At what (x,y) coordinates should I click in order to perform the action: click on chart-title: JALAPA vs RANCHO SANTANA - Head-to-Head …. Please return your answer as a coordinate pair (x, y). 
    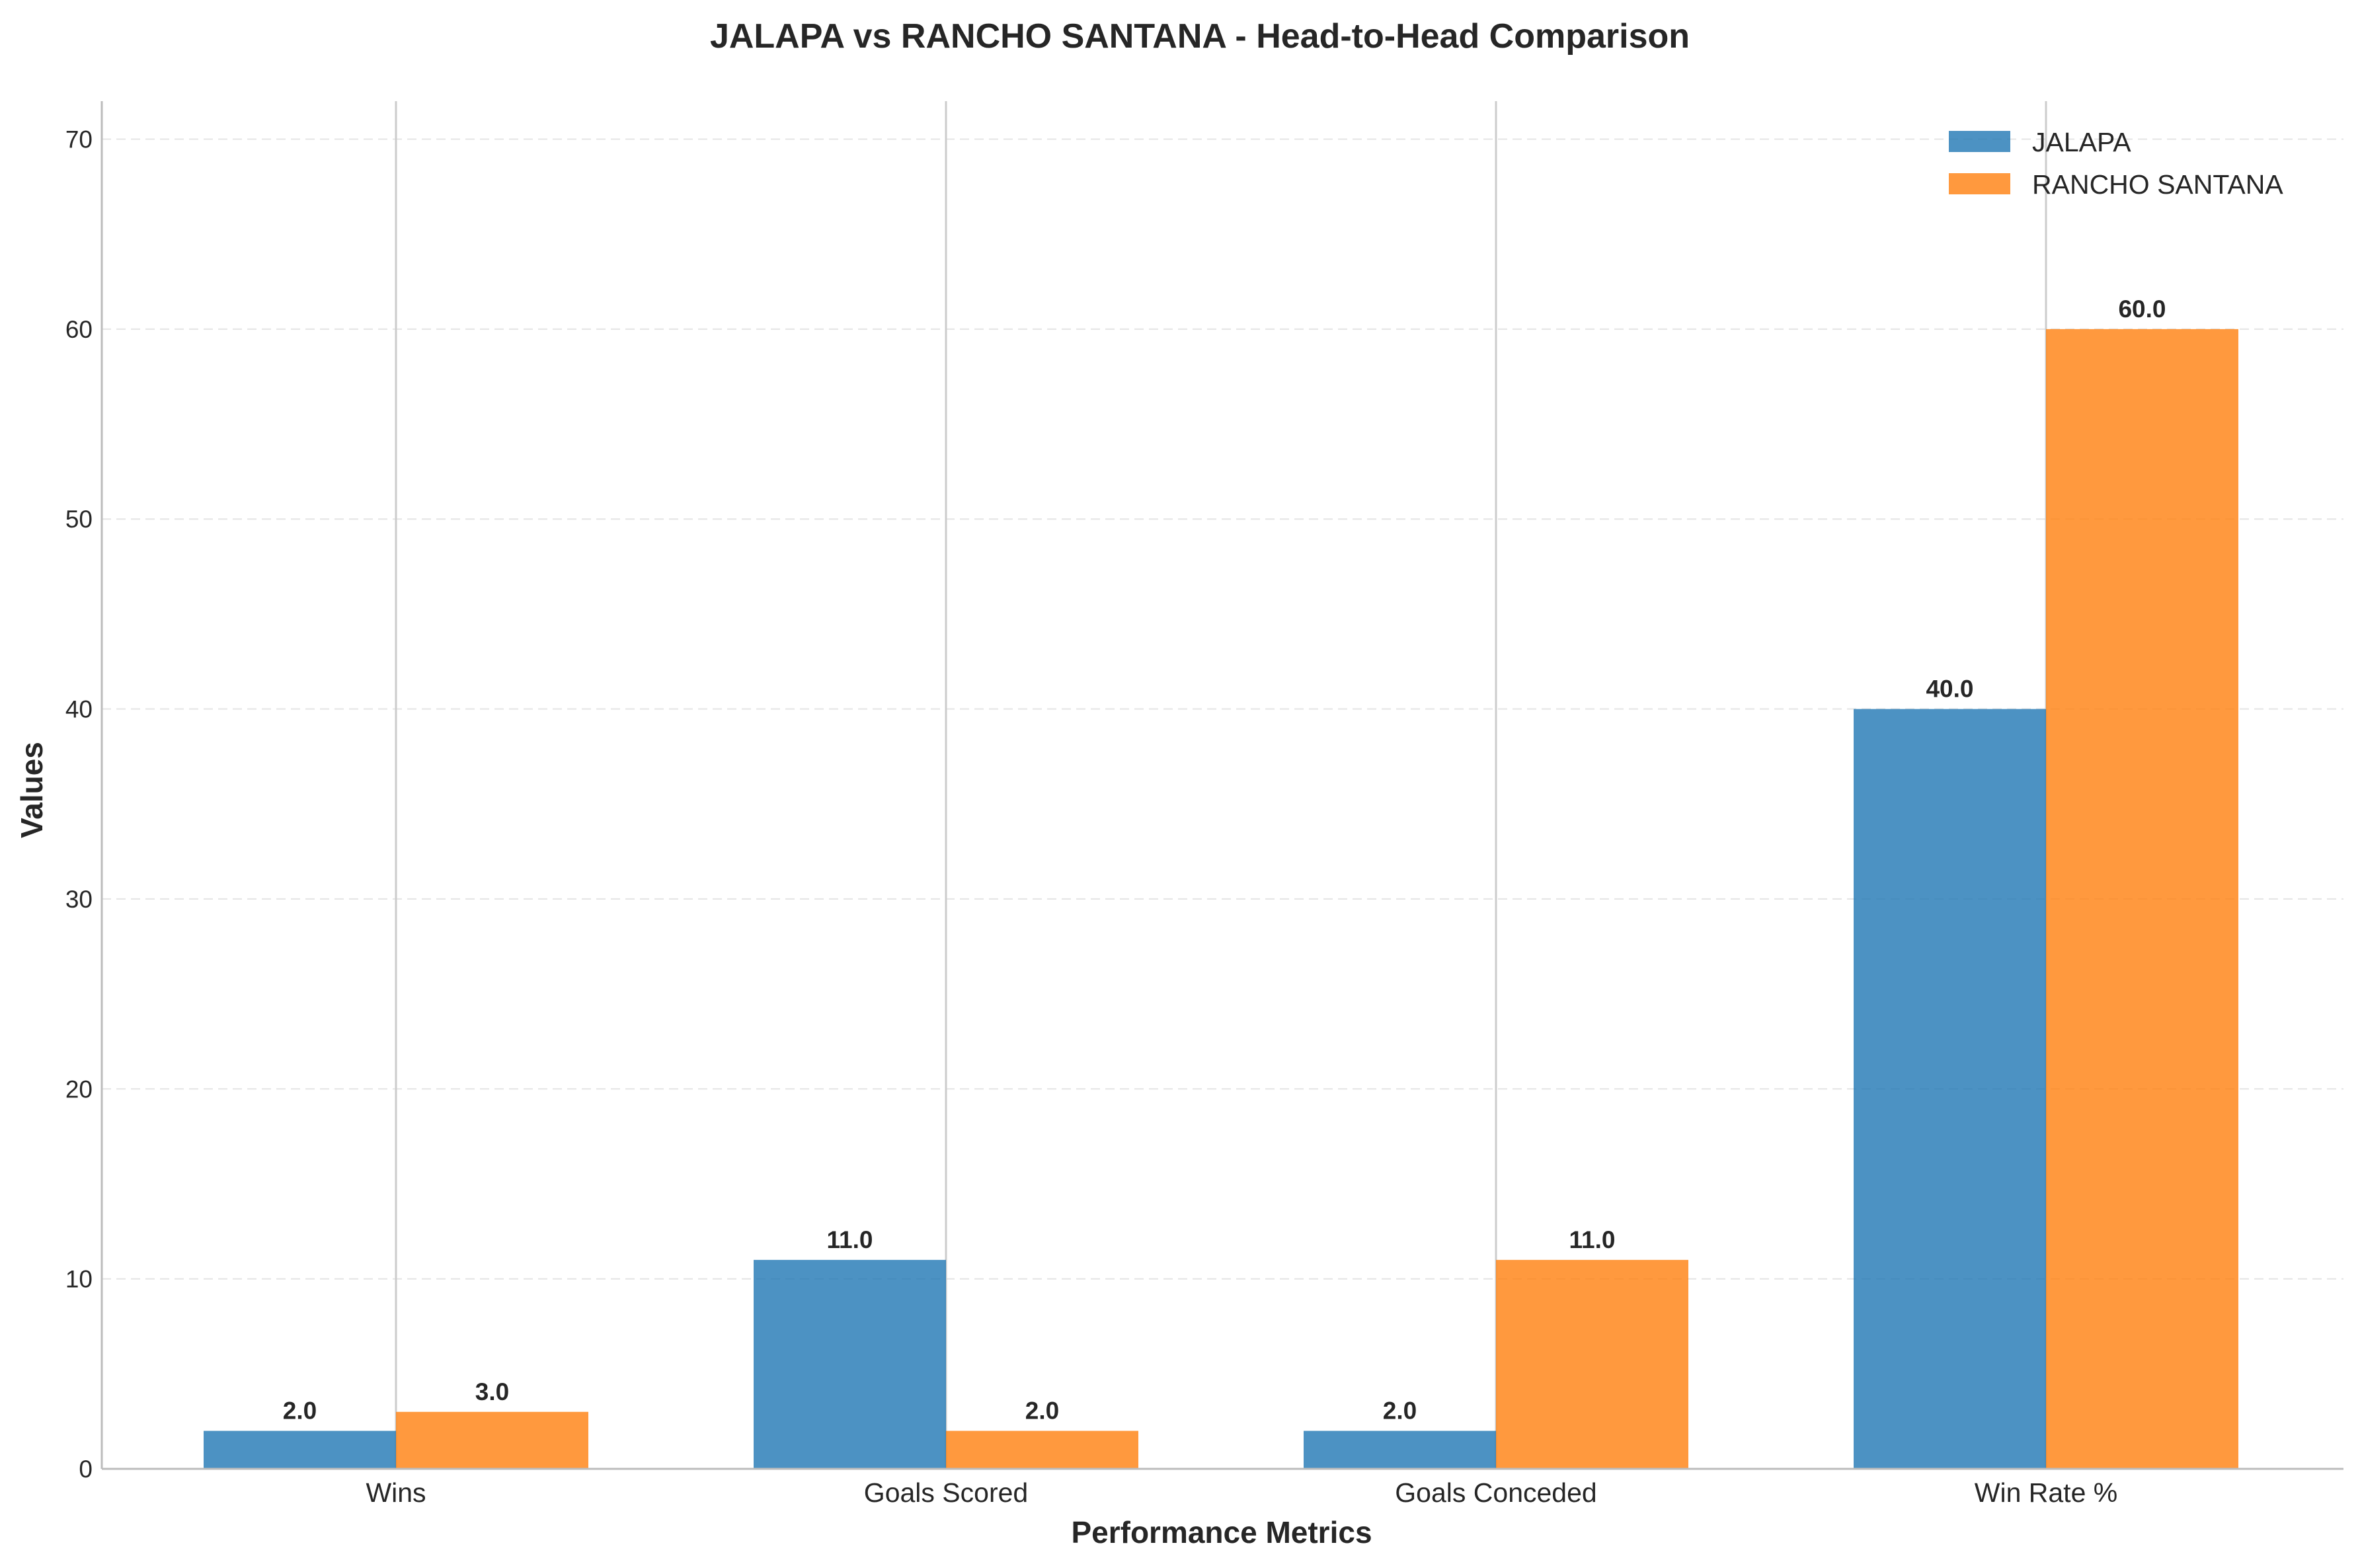
    Looking at the image, I should click on (1200, 36).